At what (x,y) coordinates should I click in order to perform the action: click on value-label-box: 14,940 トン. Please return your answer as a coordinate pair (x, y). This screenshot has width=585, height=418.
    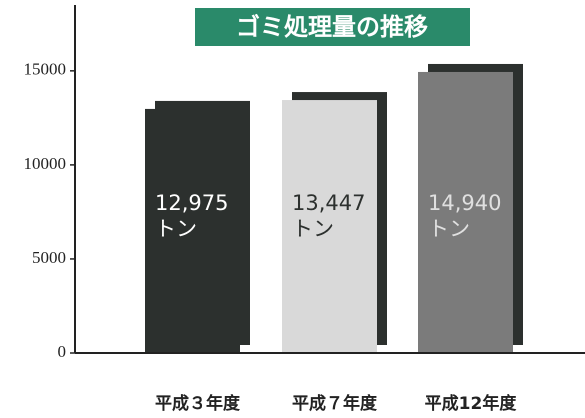
    Looking at the image, I should click on (465, 216).